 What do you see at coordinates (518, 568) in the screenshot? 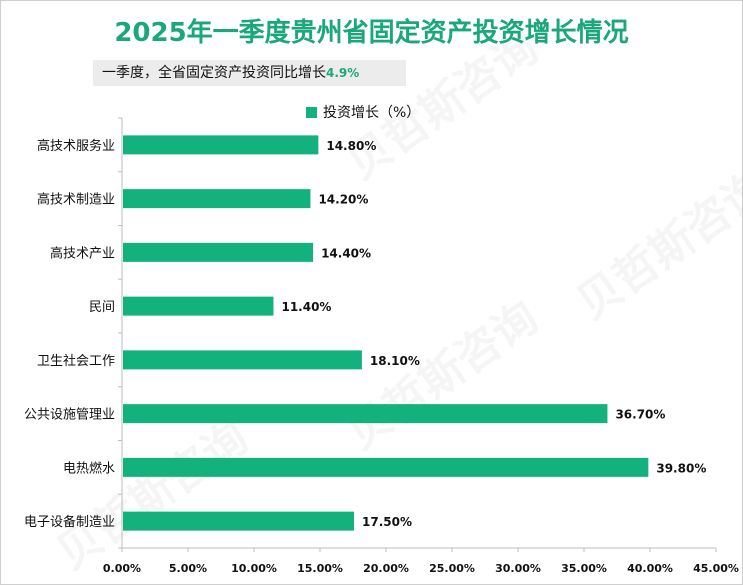
I see `x-tick-label: 30.00%` at bounding box center [518, 568].